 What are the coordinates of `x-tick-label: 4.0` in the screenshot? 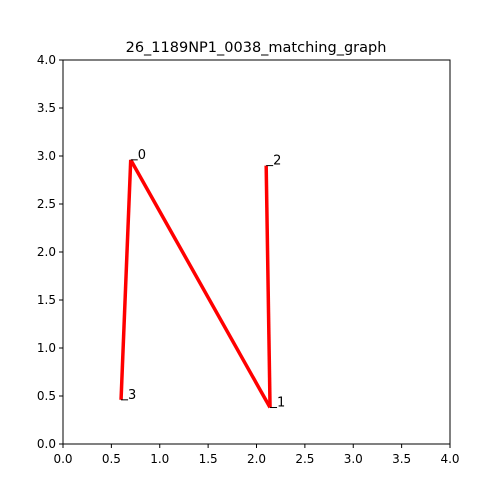 It's located at (449, 459).